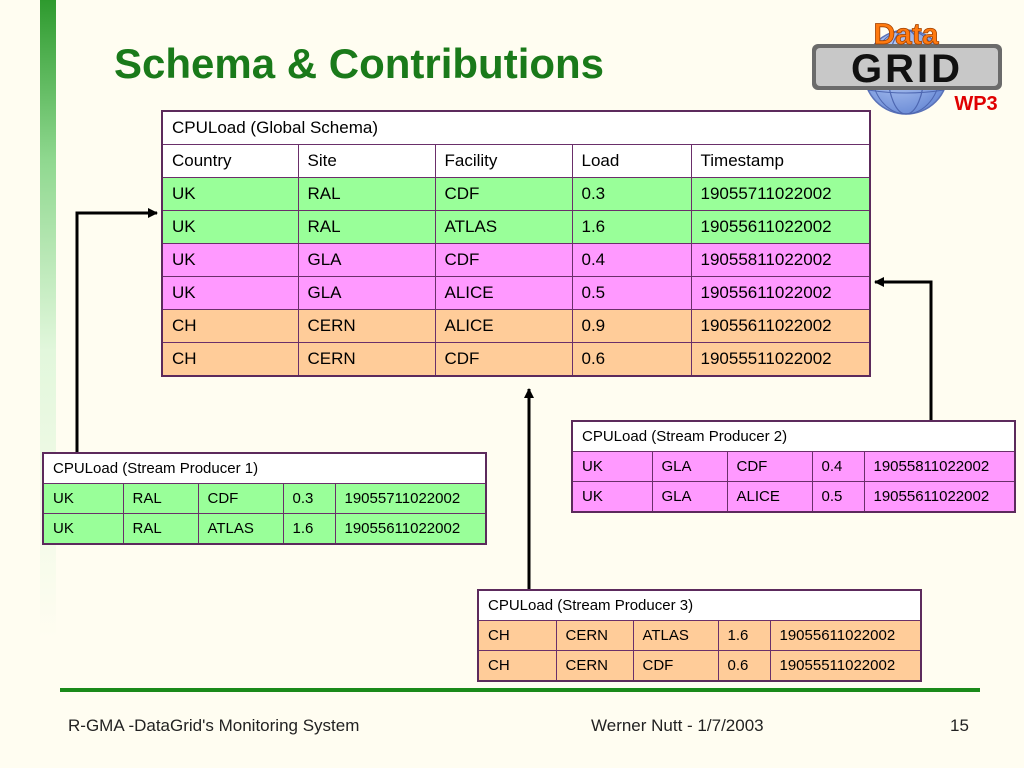 The width and height of the screenshot is (1024, 768). What do you see at coordinates (359, 63) in the screenshot?
I see `slide-title: Schema & Contributions` at bounding box center [359, 63].